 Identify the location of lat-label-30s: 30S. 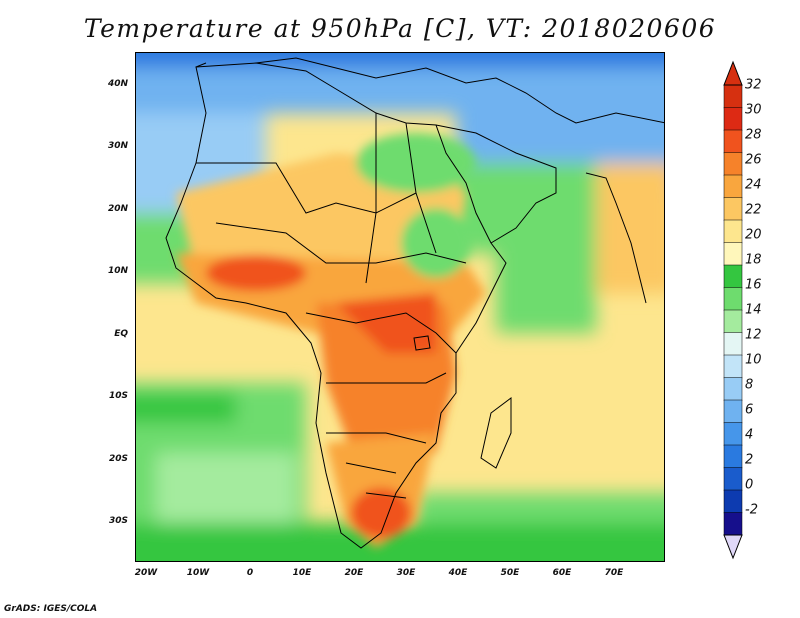
(118, 521).